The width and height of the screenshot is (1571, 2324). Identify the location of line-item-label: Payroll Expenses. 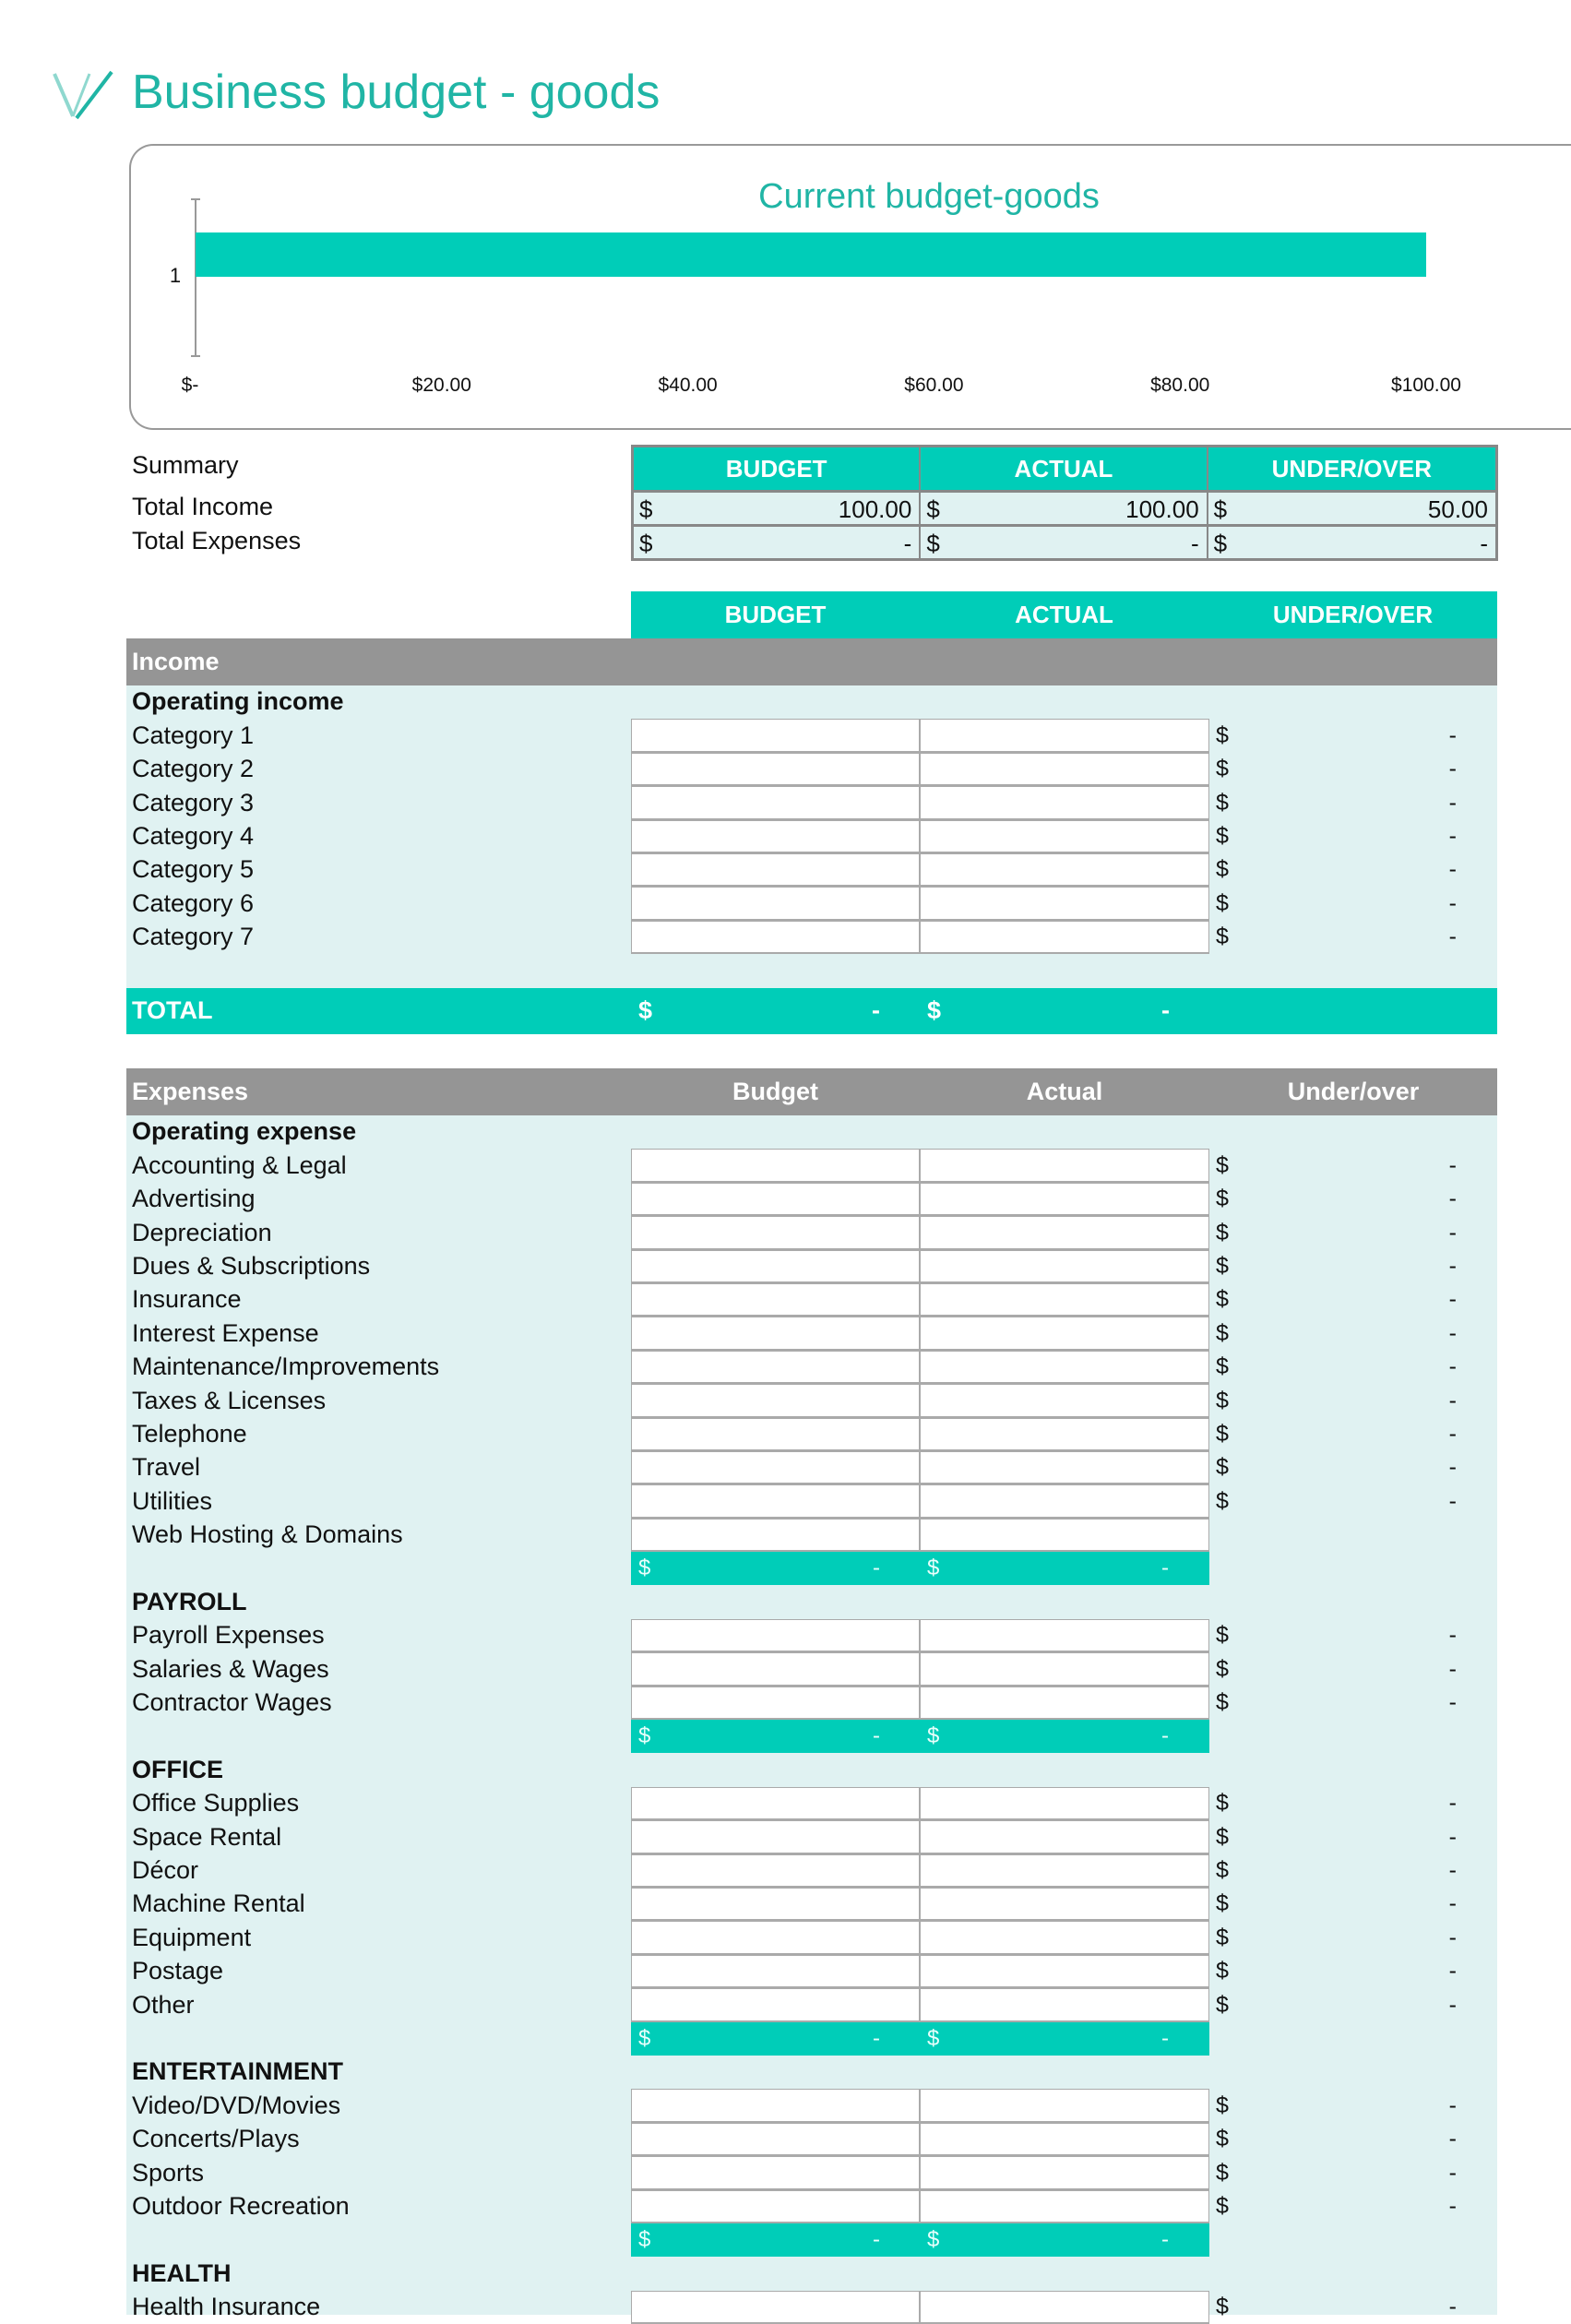
(228, 1635).